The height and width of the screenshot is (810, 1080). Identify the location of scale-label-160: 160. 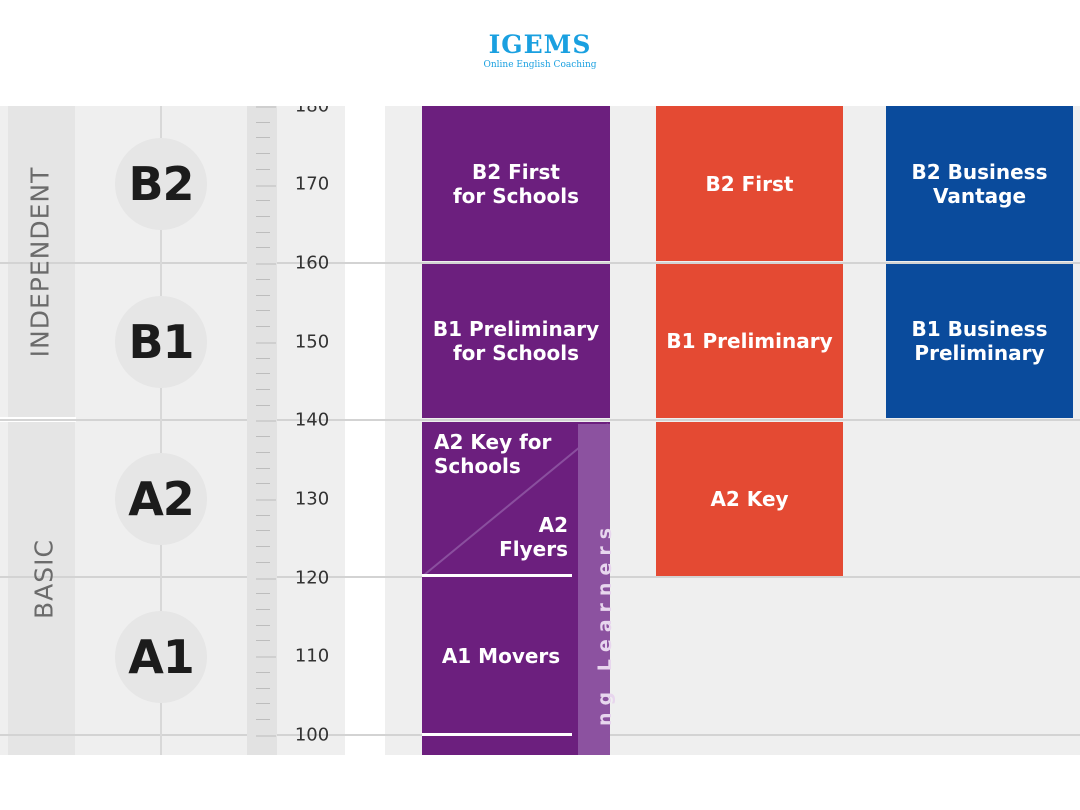
(312, 263).